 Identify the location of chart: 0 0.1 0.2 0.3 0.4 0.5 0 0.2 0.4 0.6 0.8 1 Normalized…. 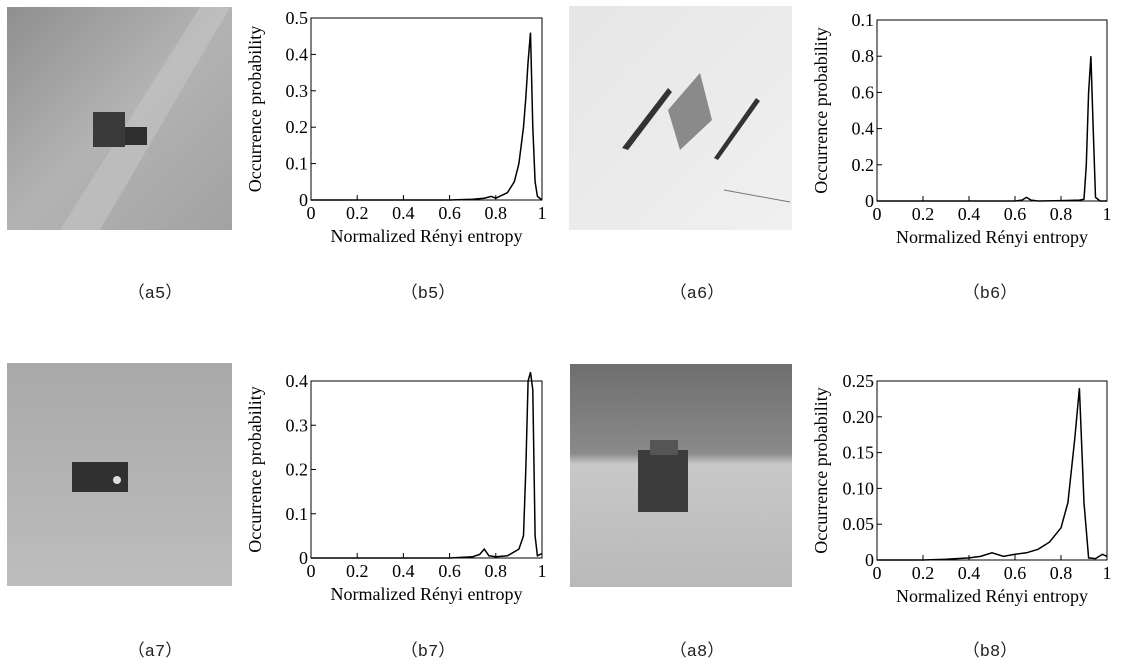
(396, 127).